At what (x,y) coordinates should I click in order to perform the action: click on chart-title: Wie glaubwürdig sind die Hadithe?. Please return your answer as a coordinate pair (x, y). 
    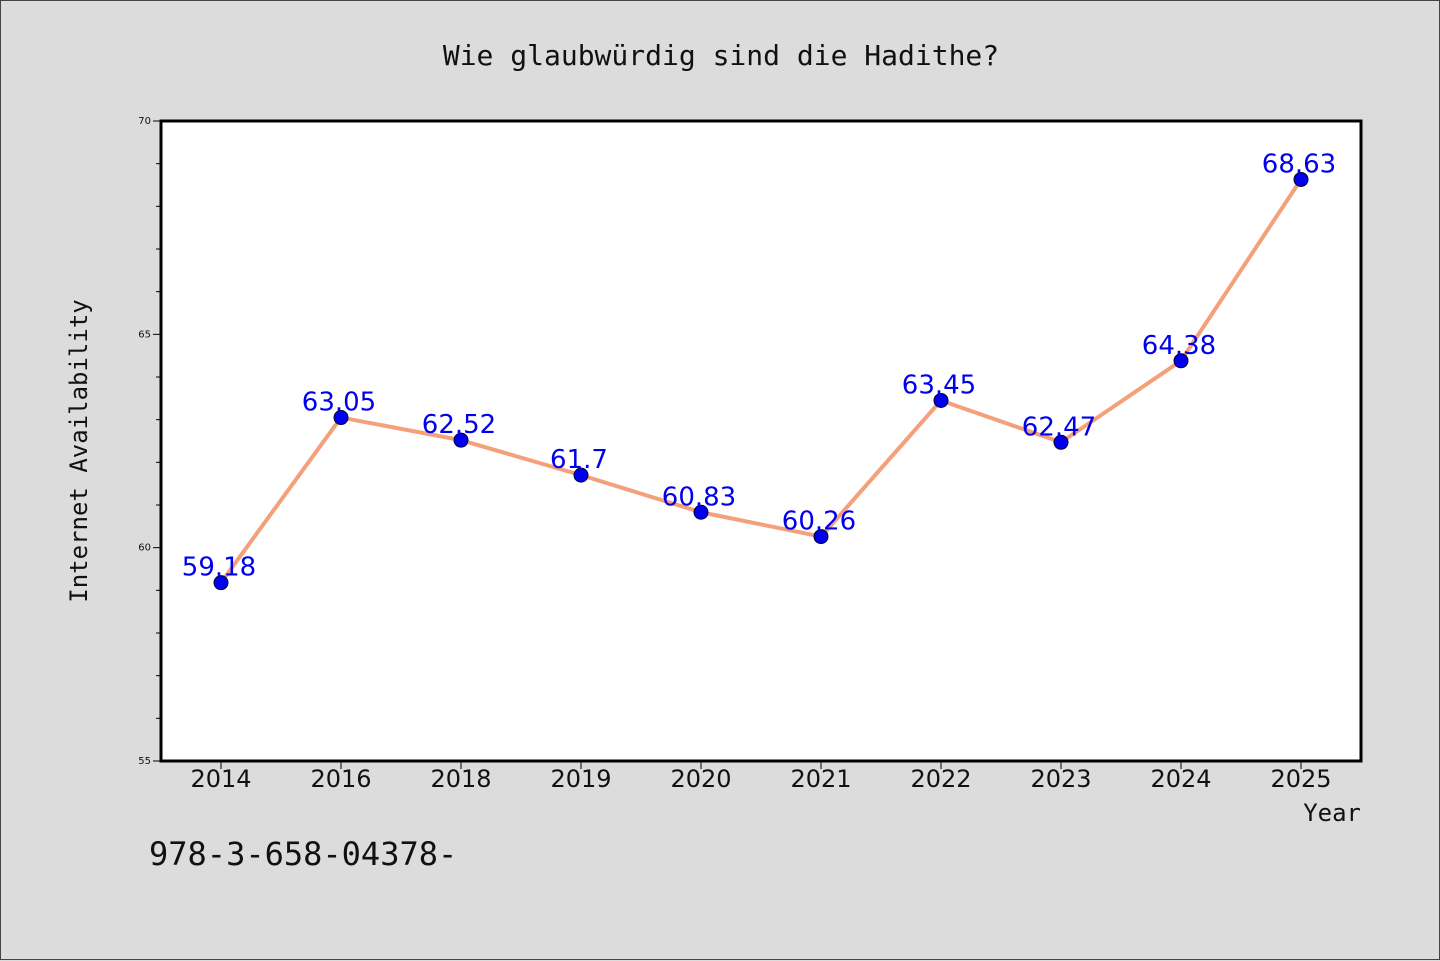
    Looking at the image, I should click on (721, 55).